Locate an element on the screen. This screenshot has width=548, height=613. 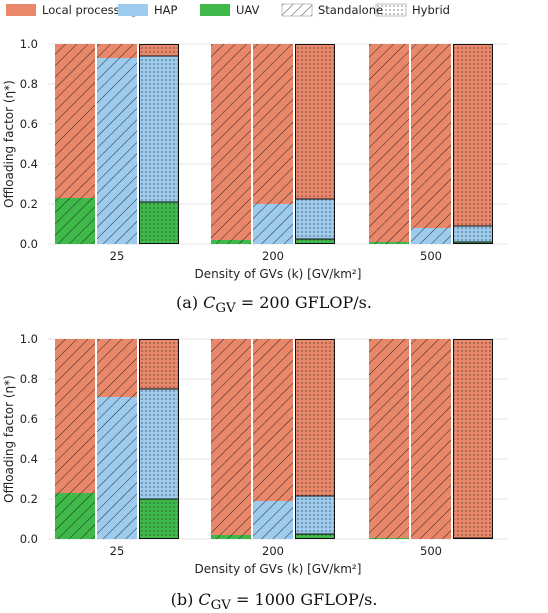
legend-item: UAV is located at coordinates (230, 10).